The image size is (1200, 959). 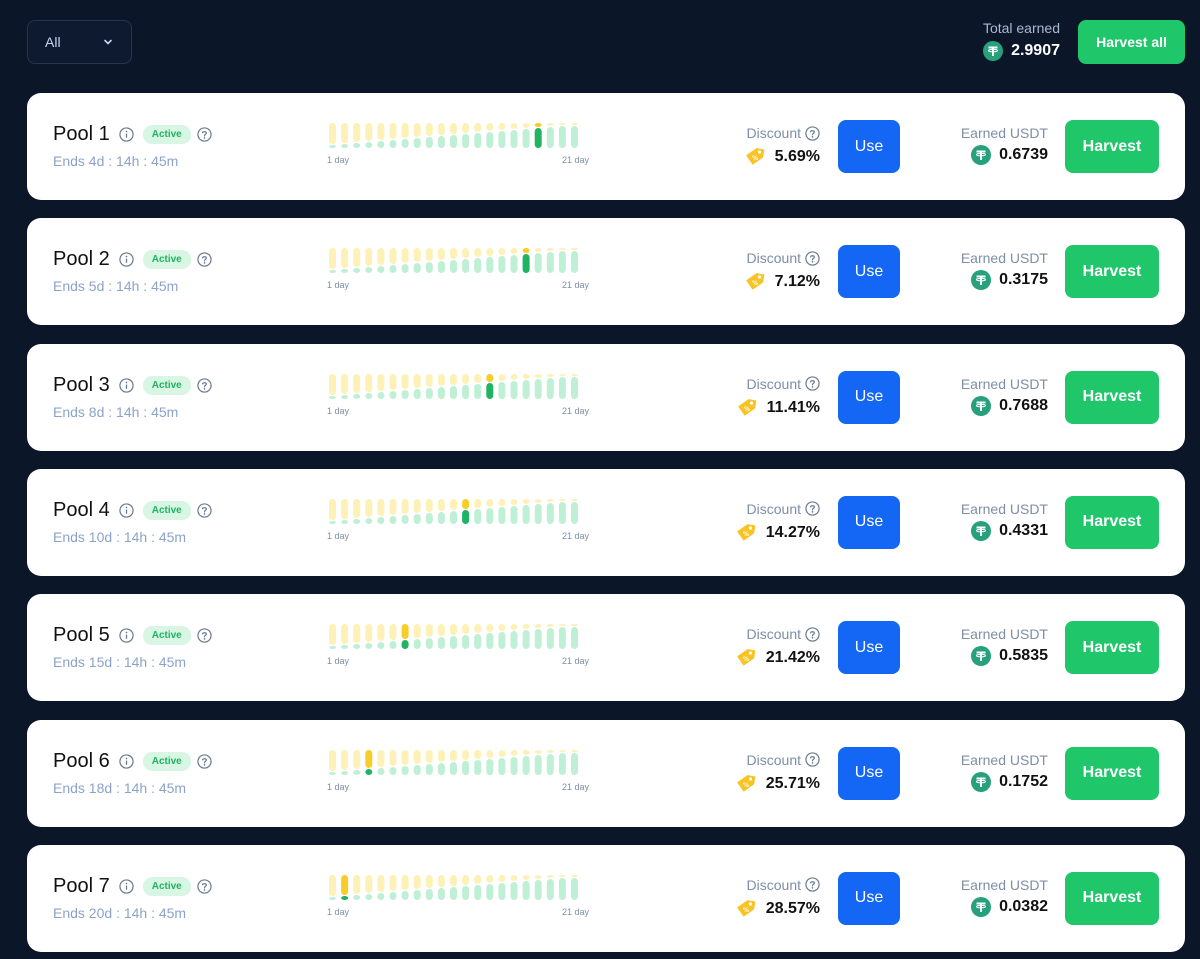 I want to click on discount-schedule-chart: 1 day 21 day, so click(x=458, y=269).